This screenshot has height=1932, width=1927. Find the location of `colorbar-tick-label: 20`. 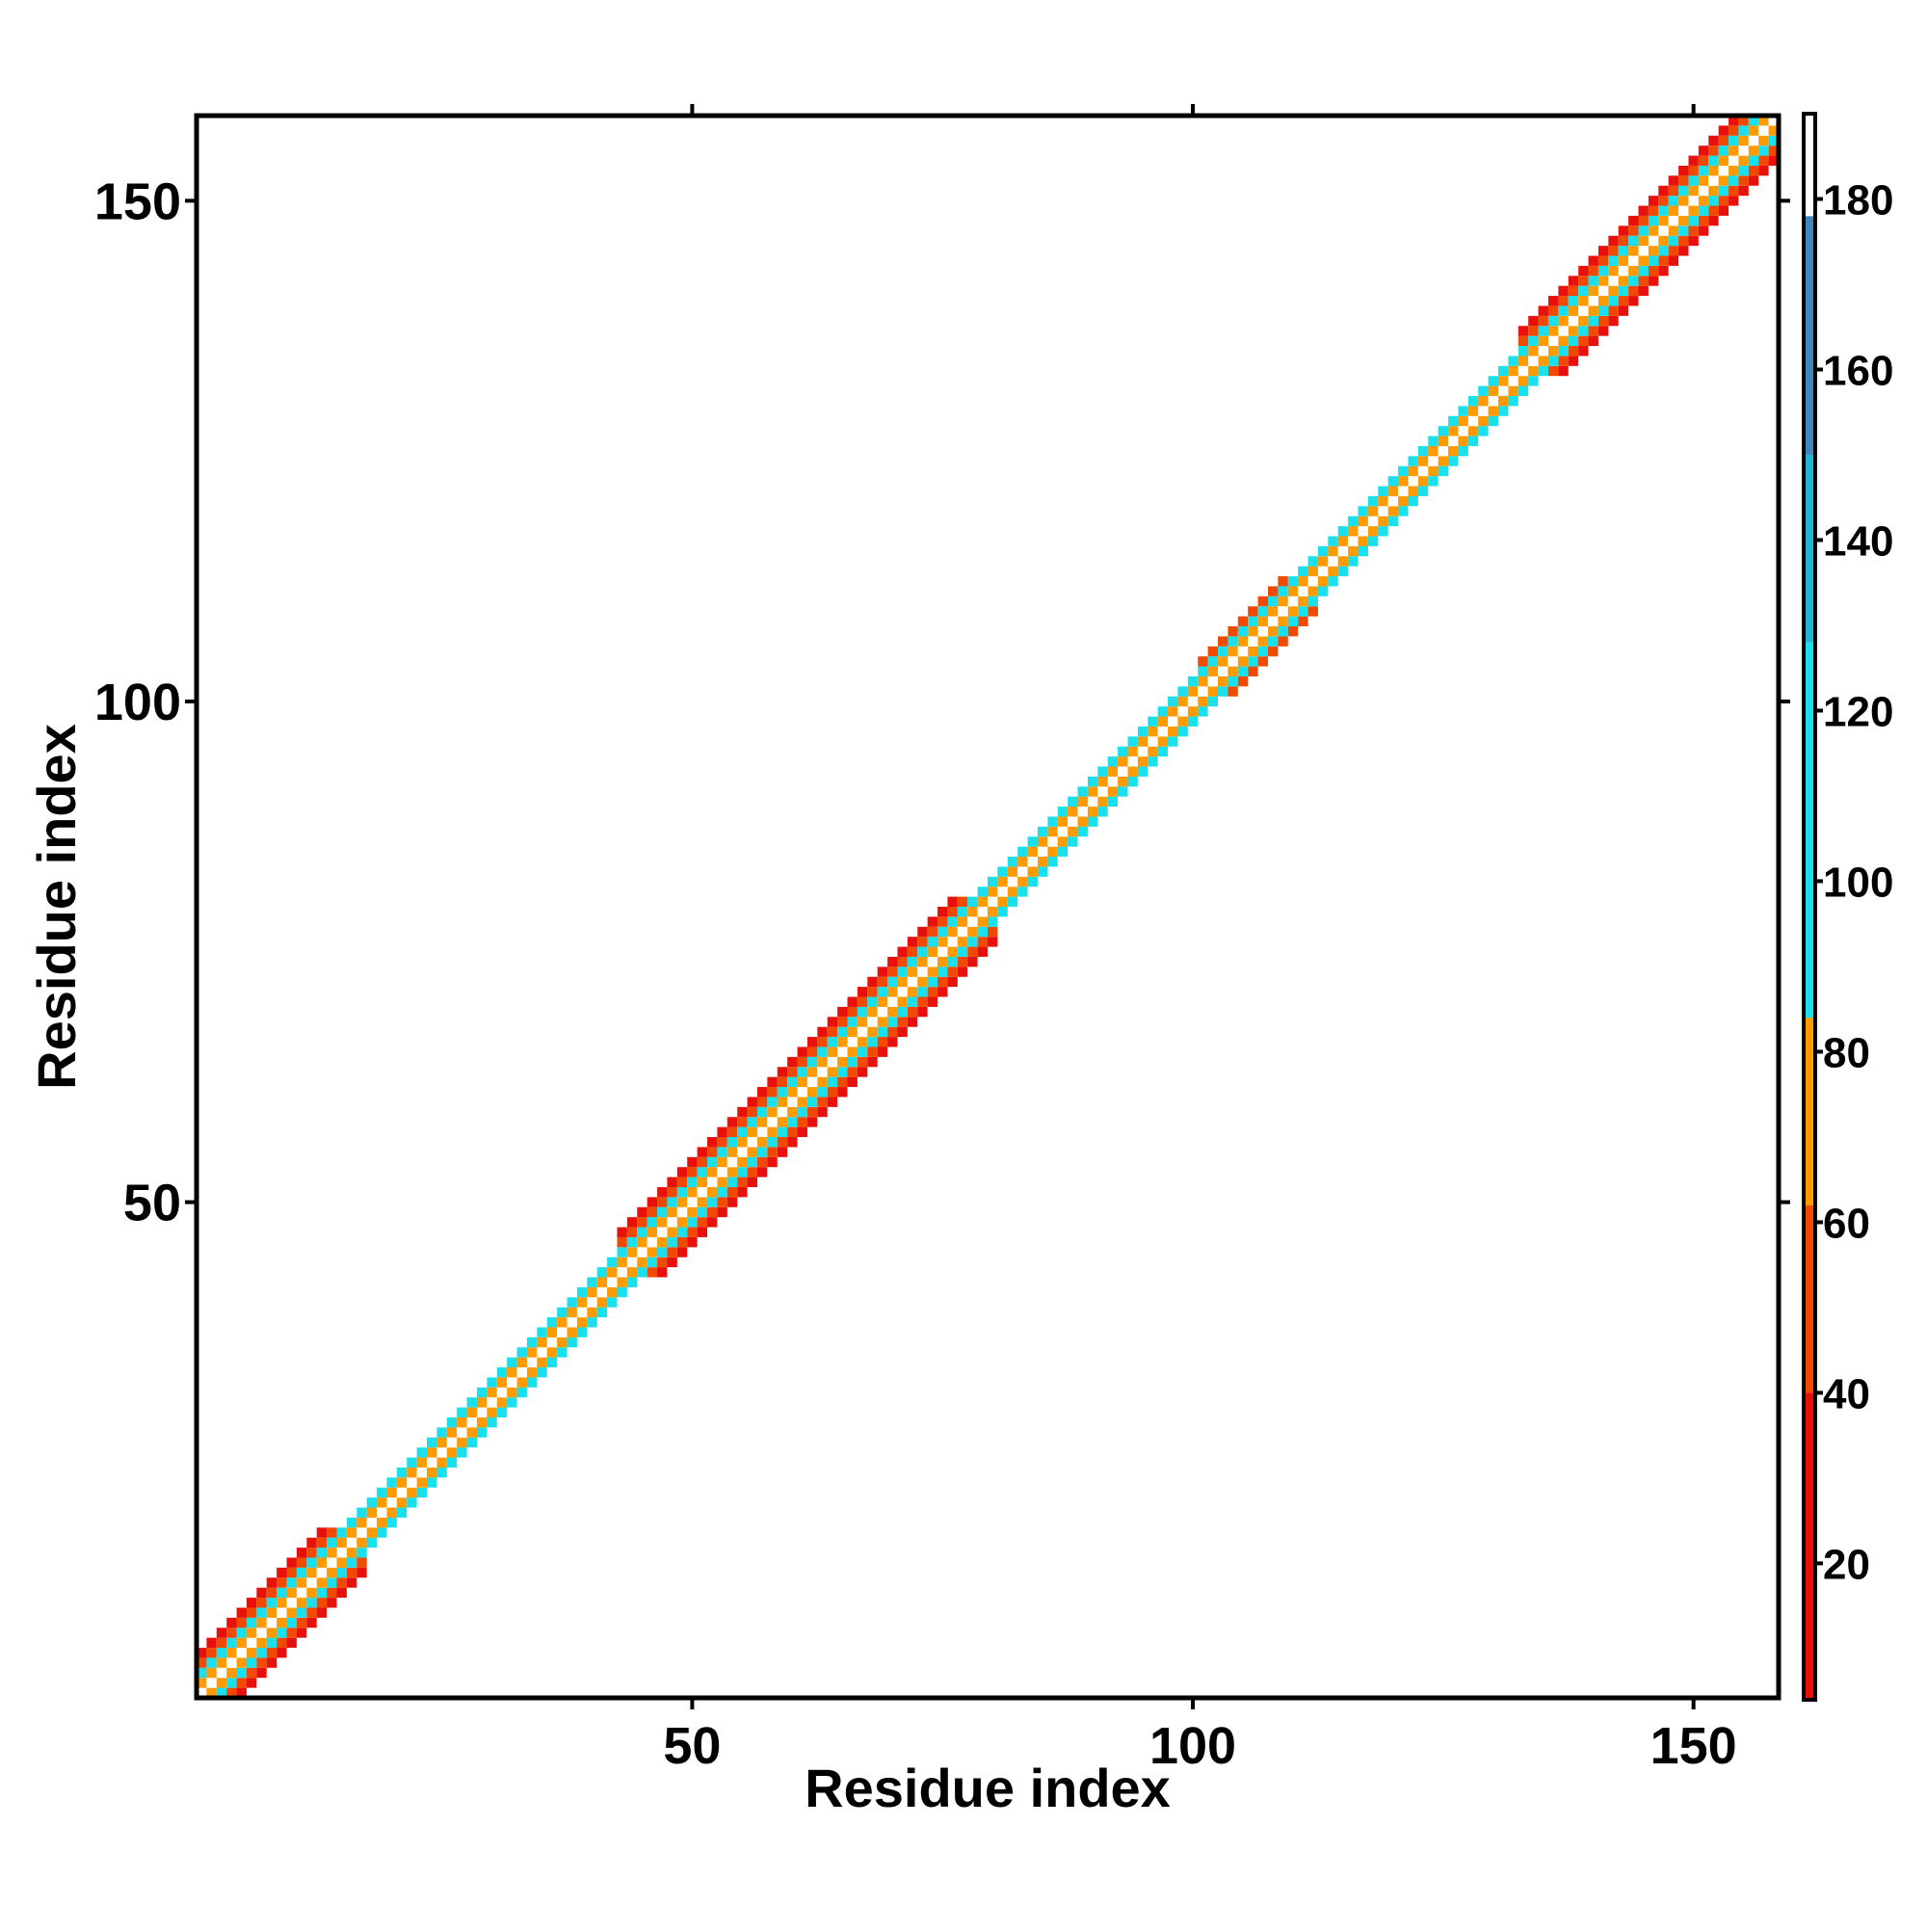

colorbar-tick-label: 20 is located at coordinates (1847, 1564).